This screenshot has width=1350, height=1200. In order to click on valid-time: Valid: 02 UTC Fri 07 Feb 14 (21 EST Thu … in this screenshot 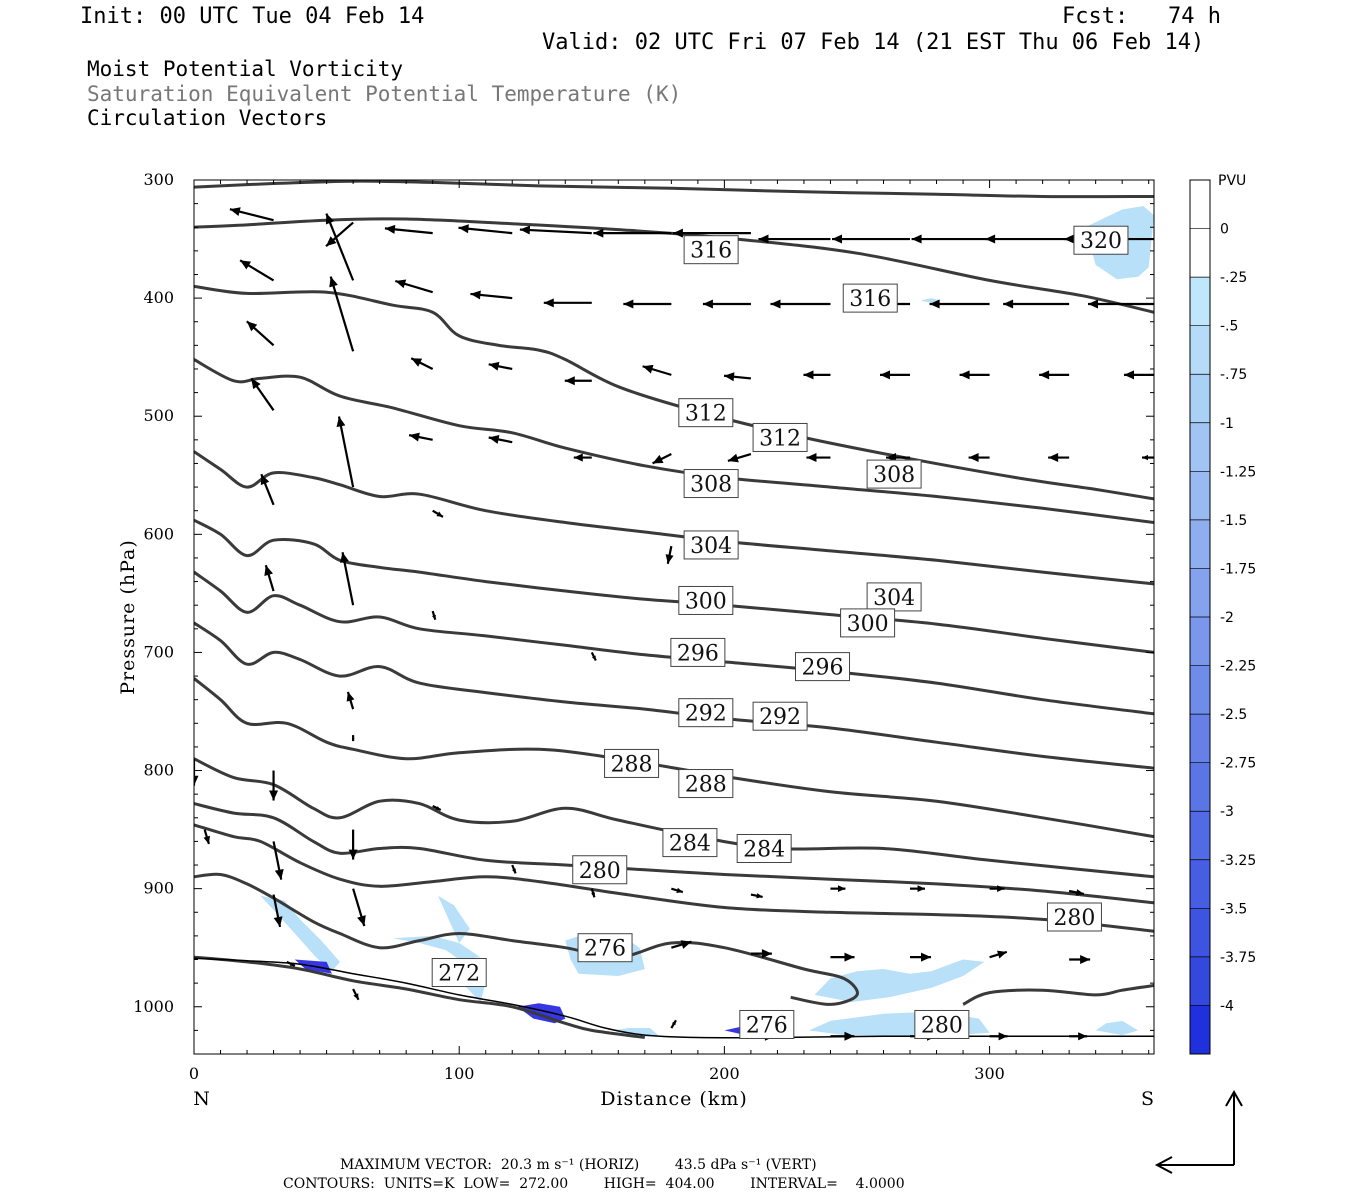, I will do `click(873, 42)`.